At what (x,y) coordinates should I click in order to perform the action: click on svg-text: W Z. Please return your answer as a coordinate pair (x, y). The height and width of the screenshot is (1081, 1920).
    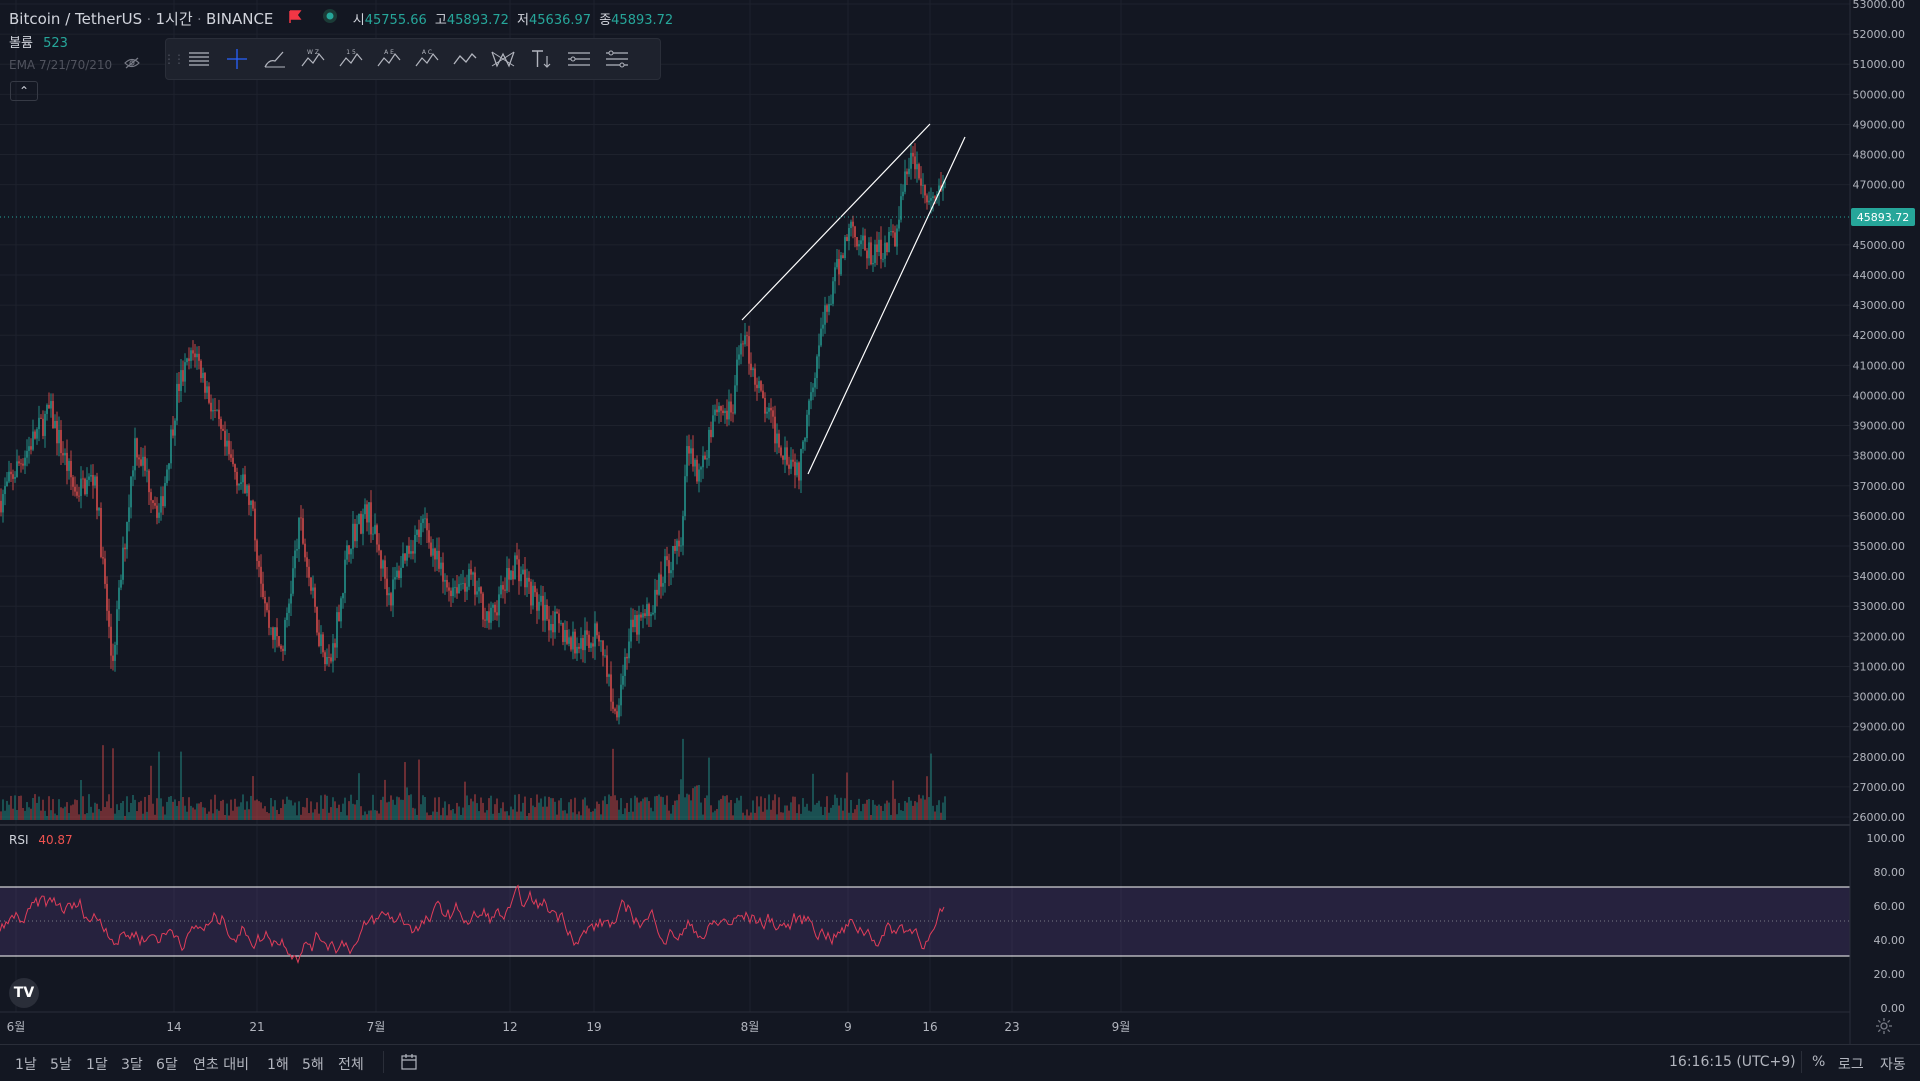
    Looking at the image, I should click on (313, 52).